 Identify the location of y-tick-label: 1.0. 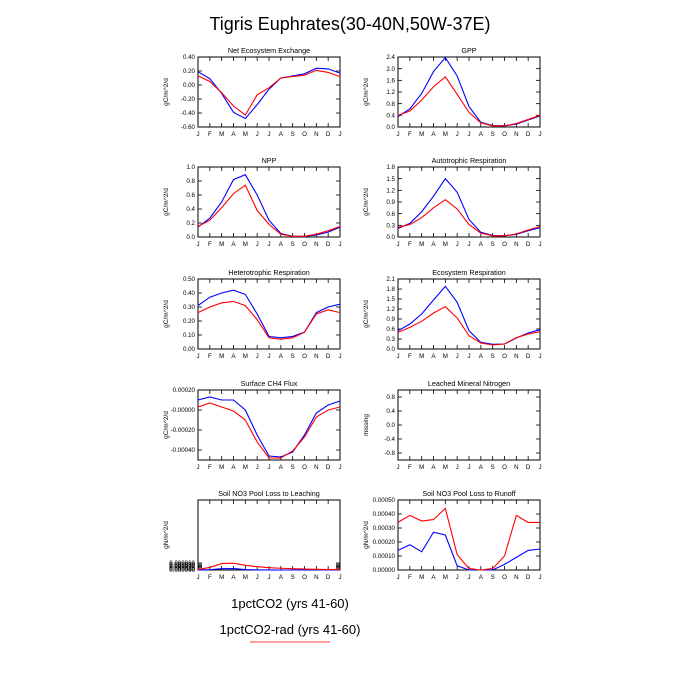
(190, 167).